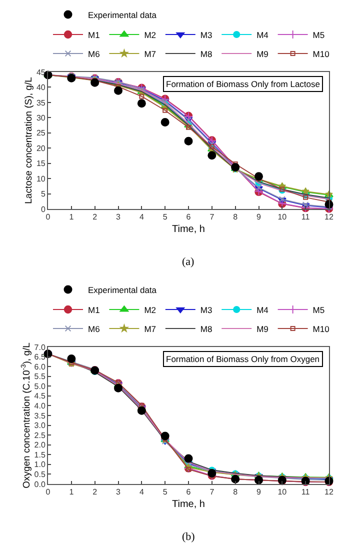  Describe the element at coordinates (243, 84) in the screenshot. I see `annotation: Formation of Biomass Only from Lactose` at that location.